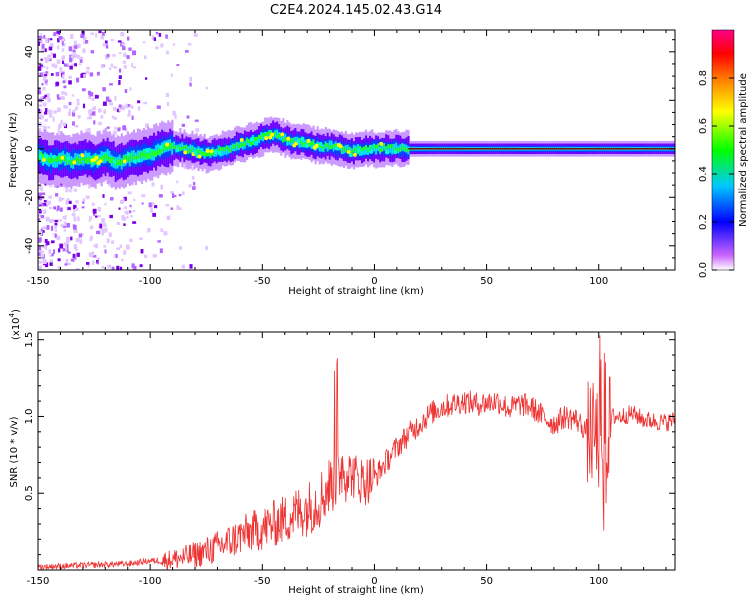  Describe the element at coordinates (356, 590) in the screenshot. I see `bottom-x-axis-label: Height of straight line (km)` at that location.